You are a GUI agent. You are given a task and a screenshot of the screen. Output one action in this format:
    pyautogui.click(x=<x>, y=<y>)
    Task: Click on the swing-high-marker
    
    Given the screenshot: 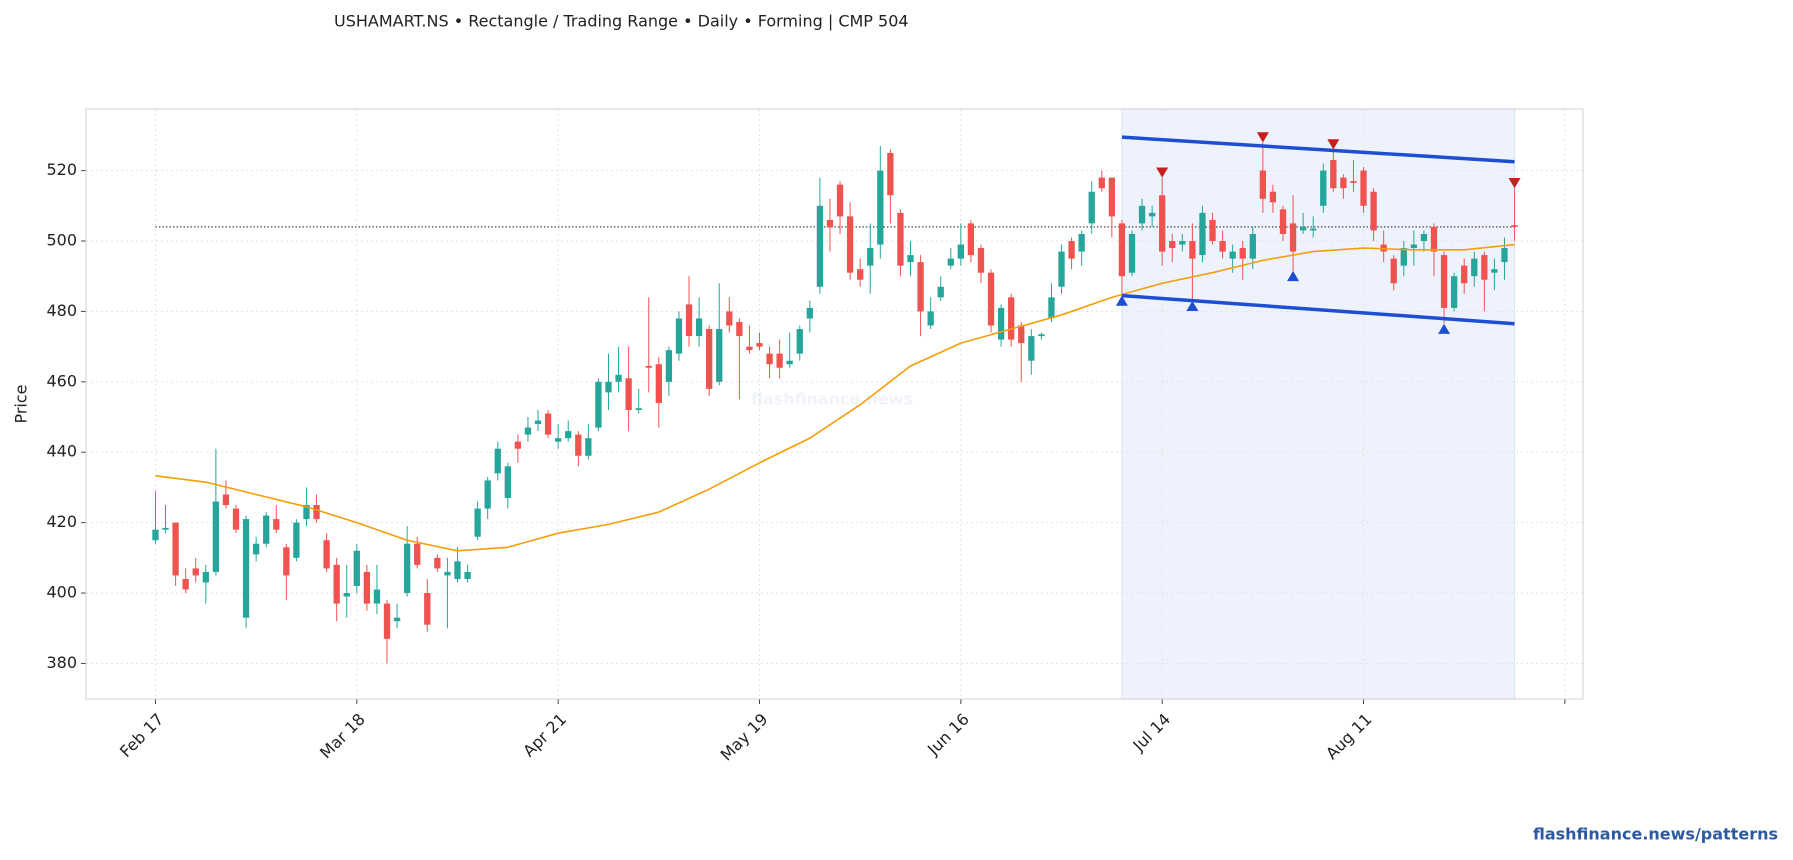 What is the action you would take?
    pyautogui.click(x=1162, y=172)
    